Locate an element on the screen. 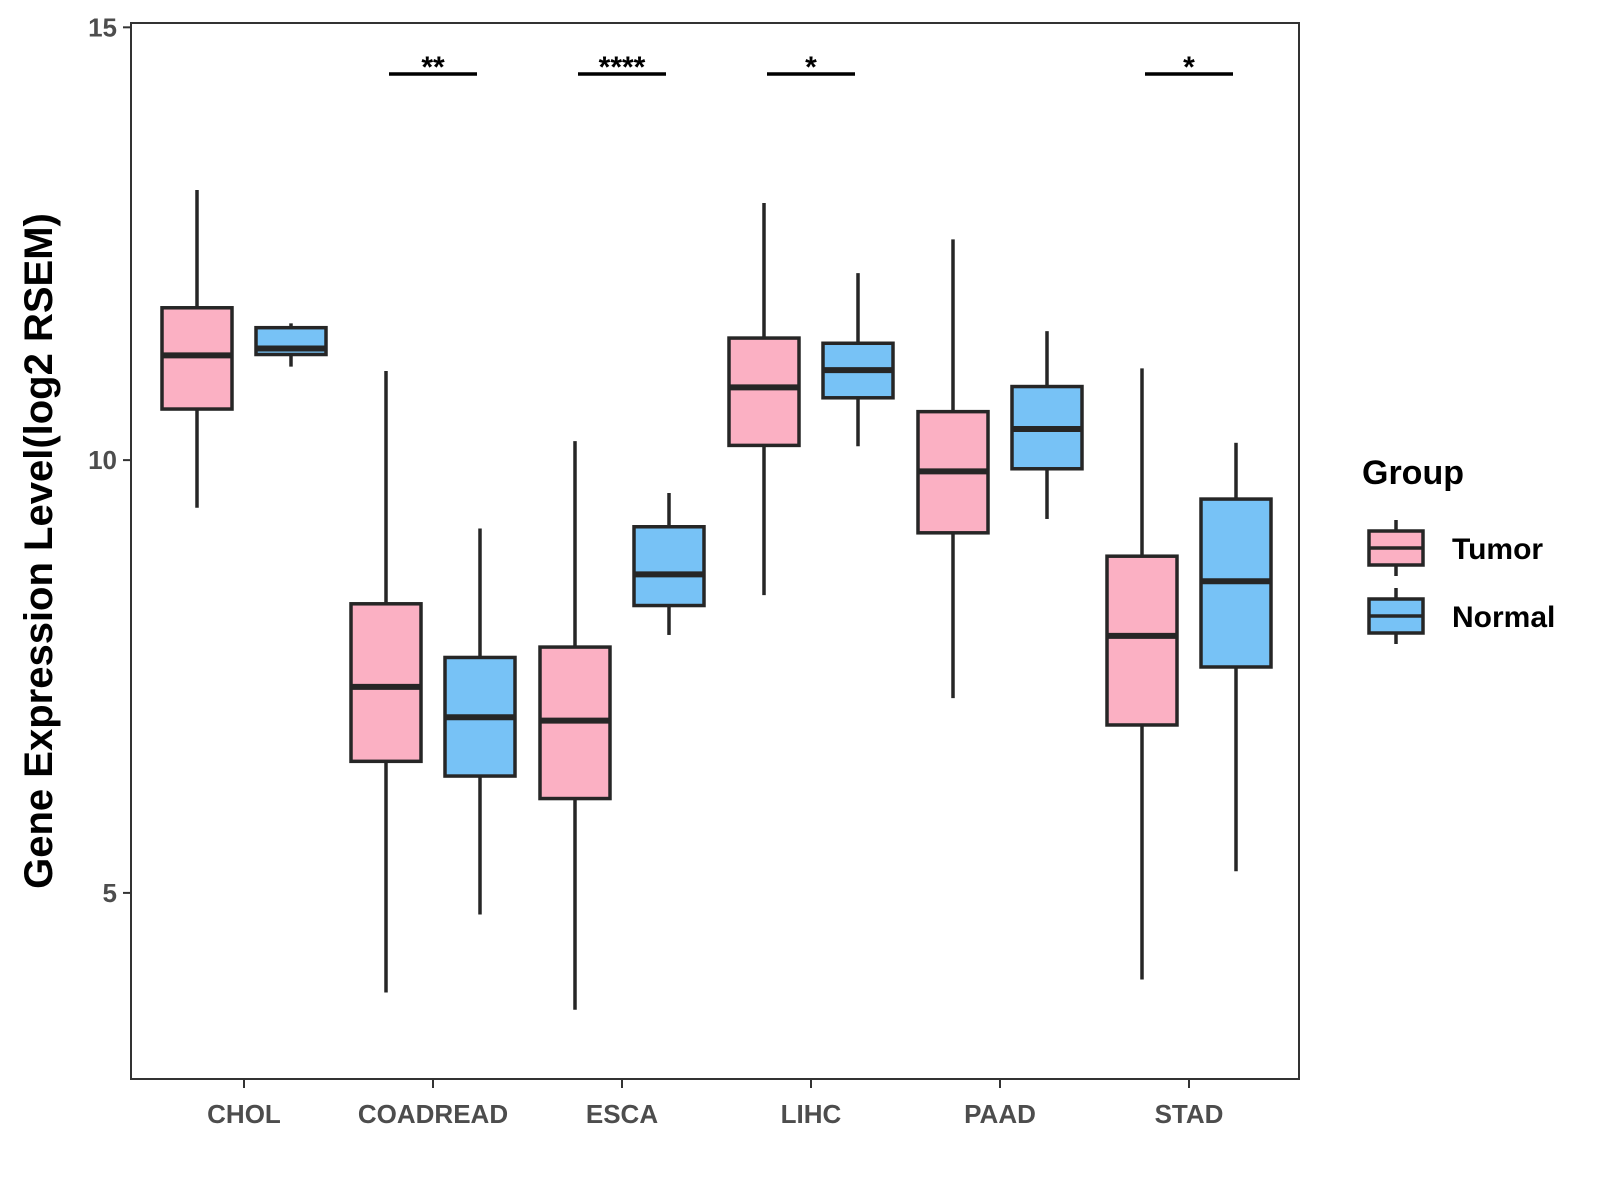 The height and width of the screenshot is (1200, 1600). y-tick-label: 15 is located at coordinates (102, 27).